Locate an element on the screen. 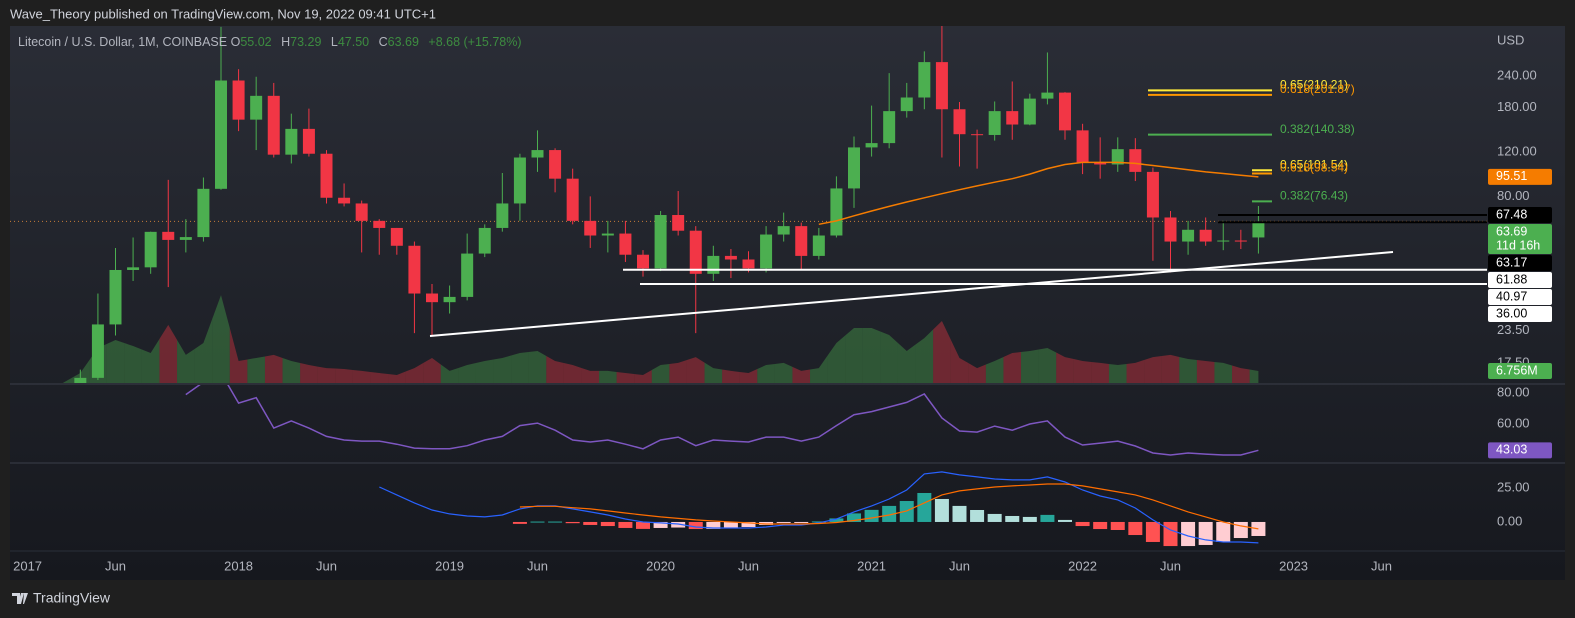 The image size is (1575, 618). ohlc-label: H is located at coordinates (286, 42).